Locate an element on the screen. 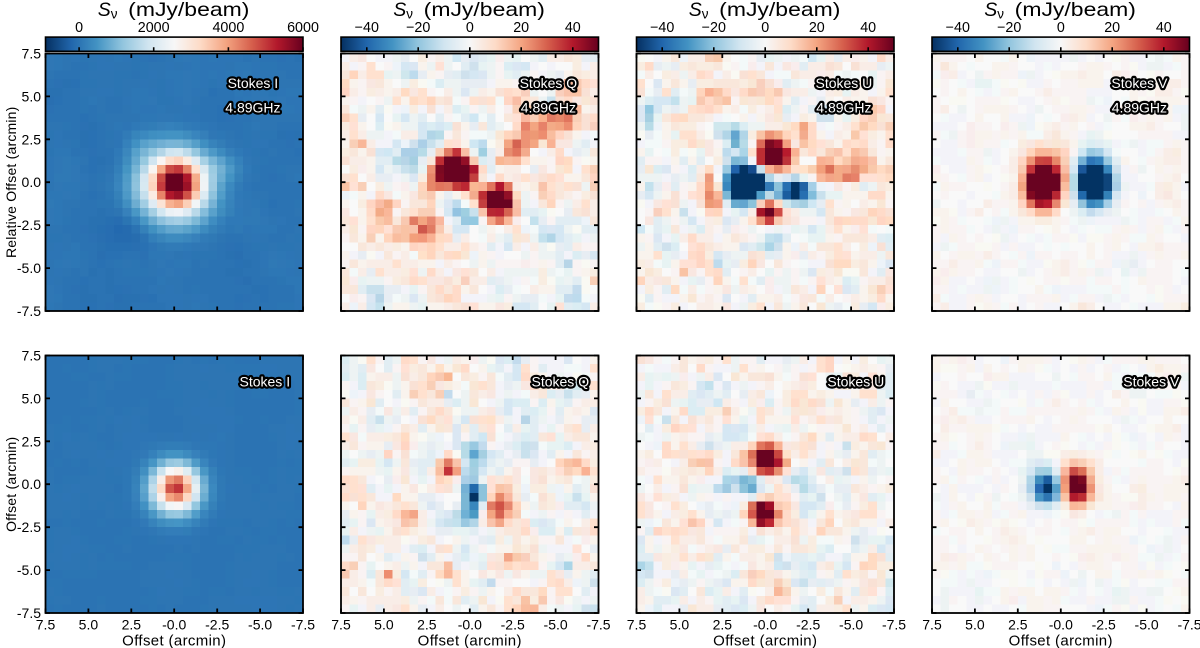 The image size is (1200, 648). svg-text: Relative Offset (arcmin) is located at coordinates (11, 182).